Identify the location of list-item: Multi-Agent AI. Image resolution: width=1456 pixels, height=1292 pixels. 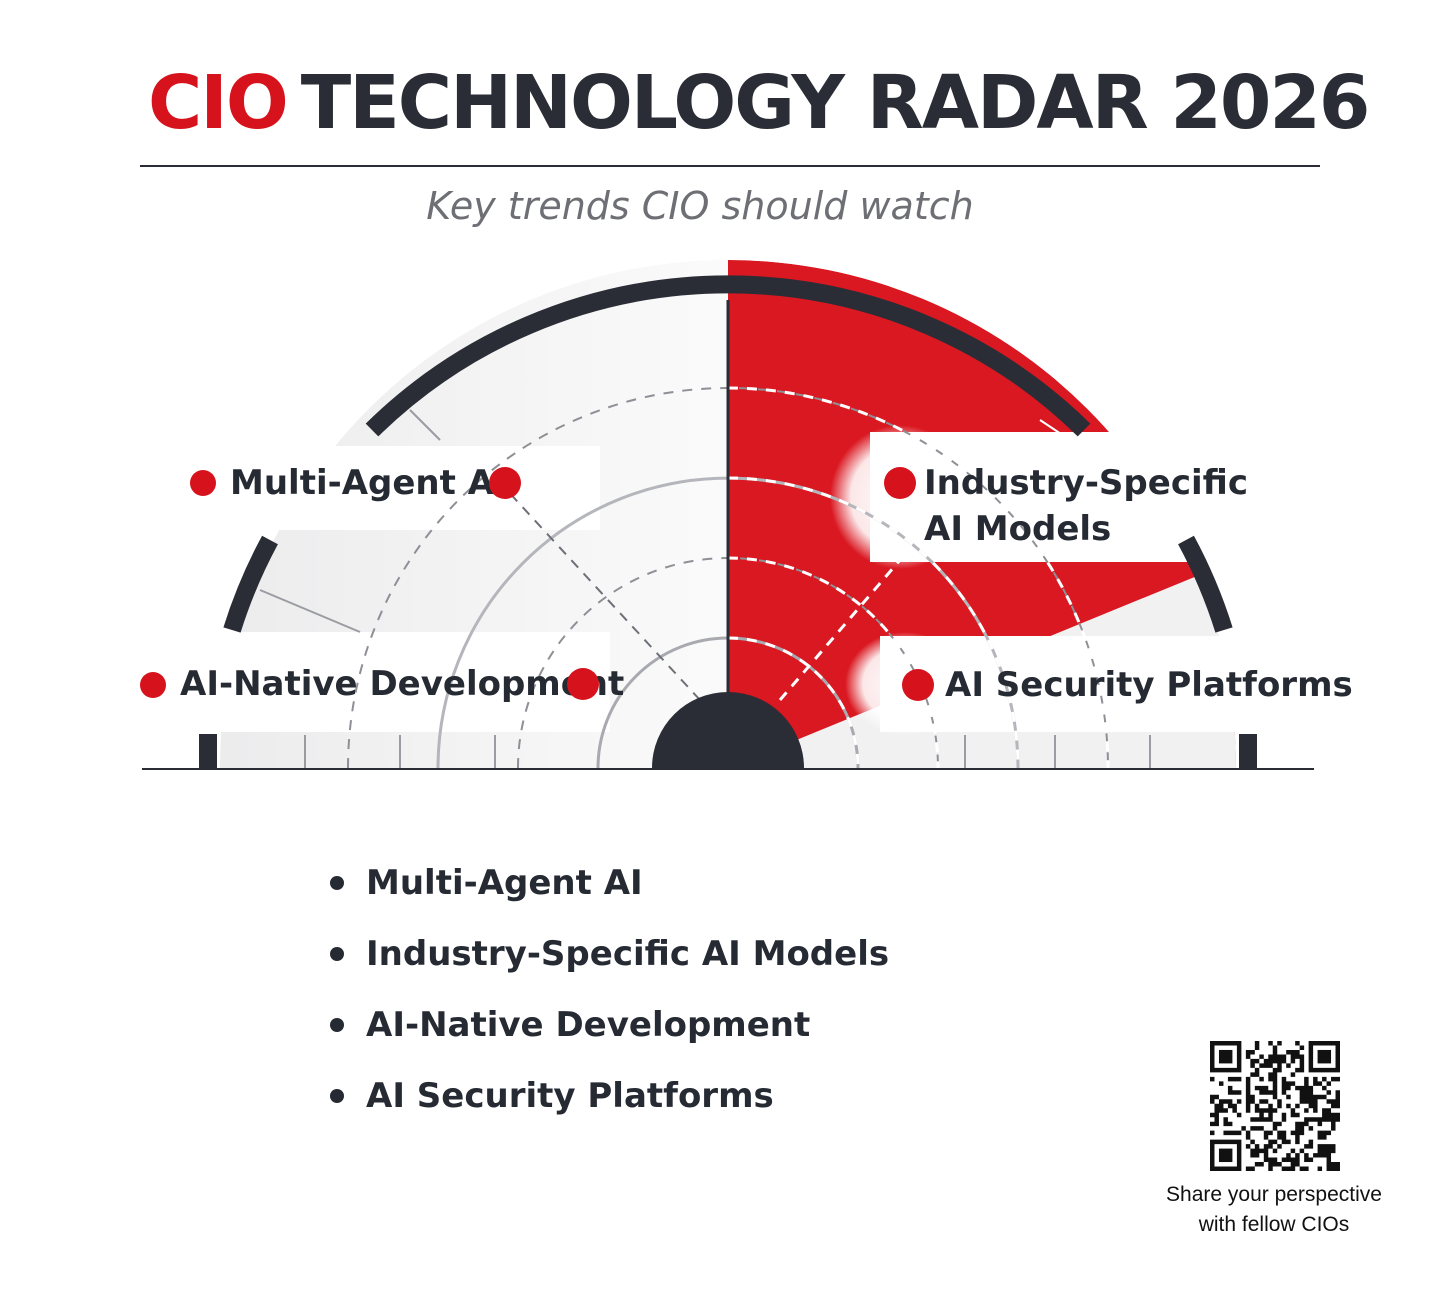
(609, 891).